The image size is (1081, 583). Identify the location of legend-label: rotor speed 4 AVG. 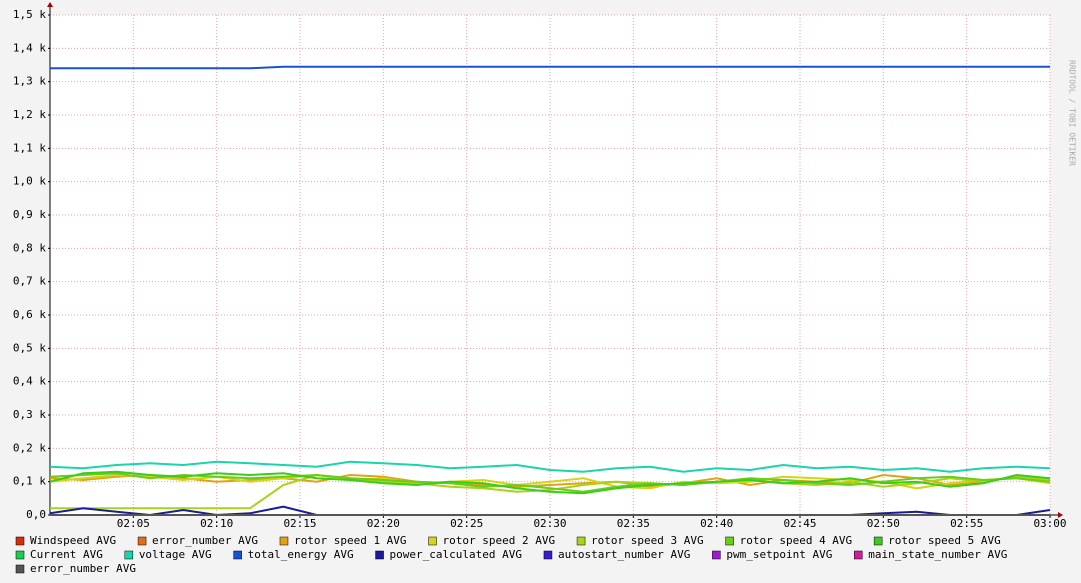
(796, 540).